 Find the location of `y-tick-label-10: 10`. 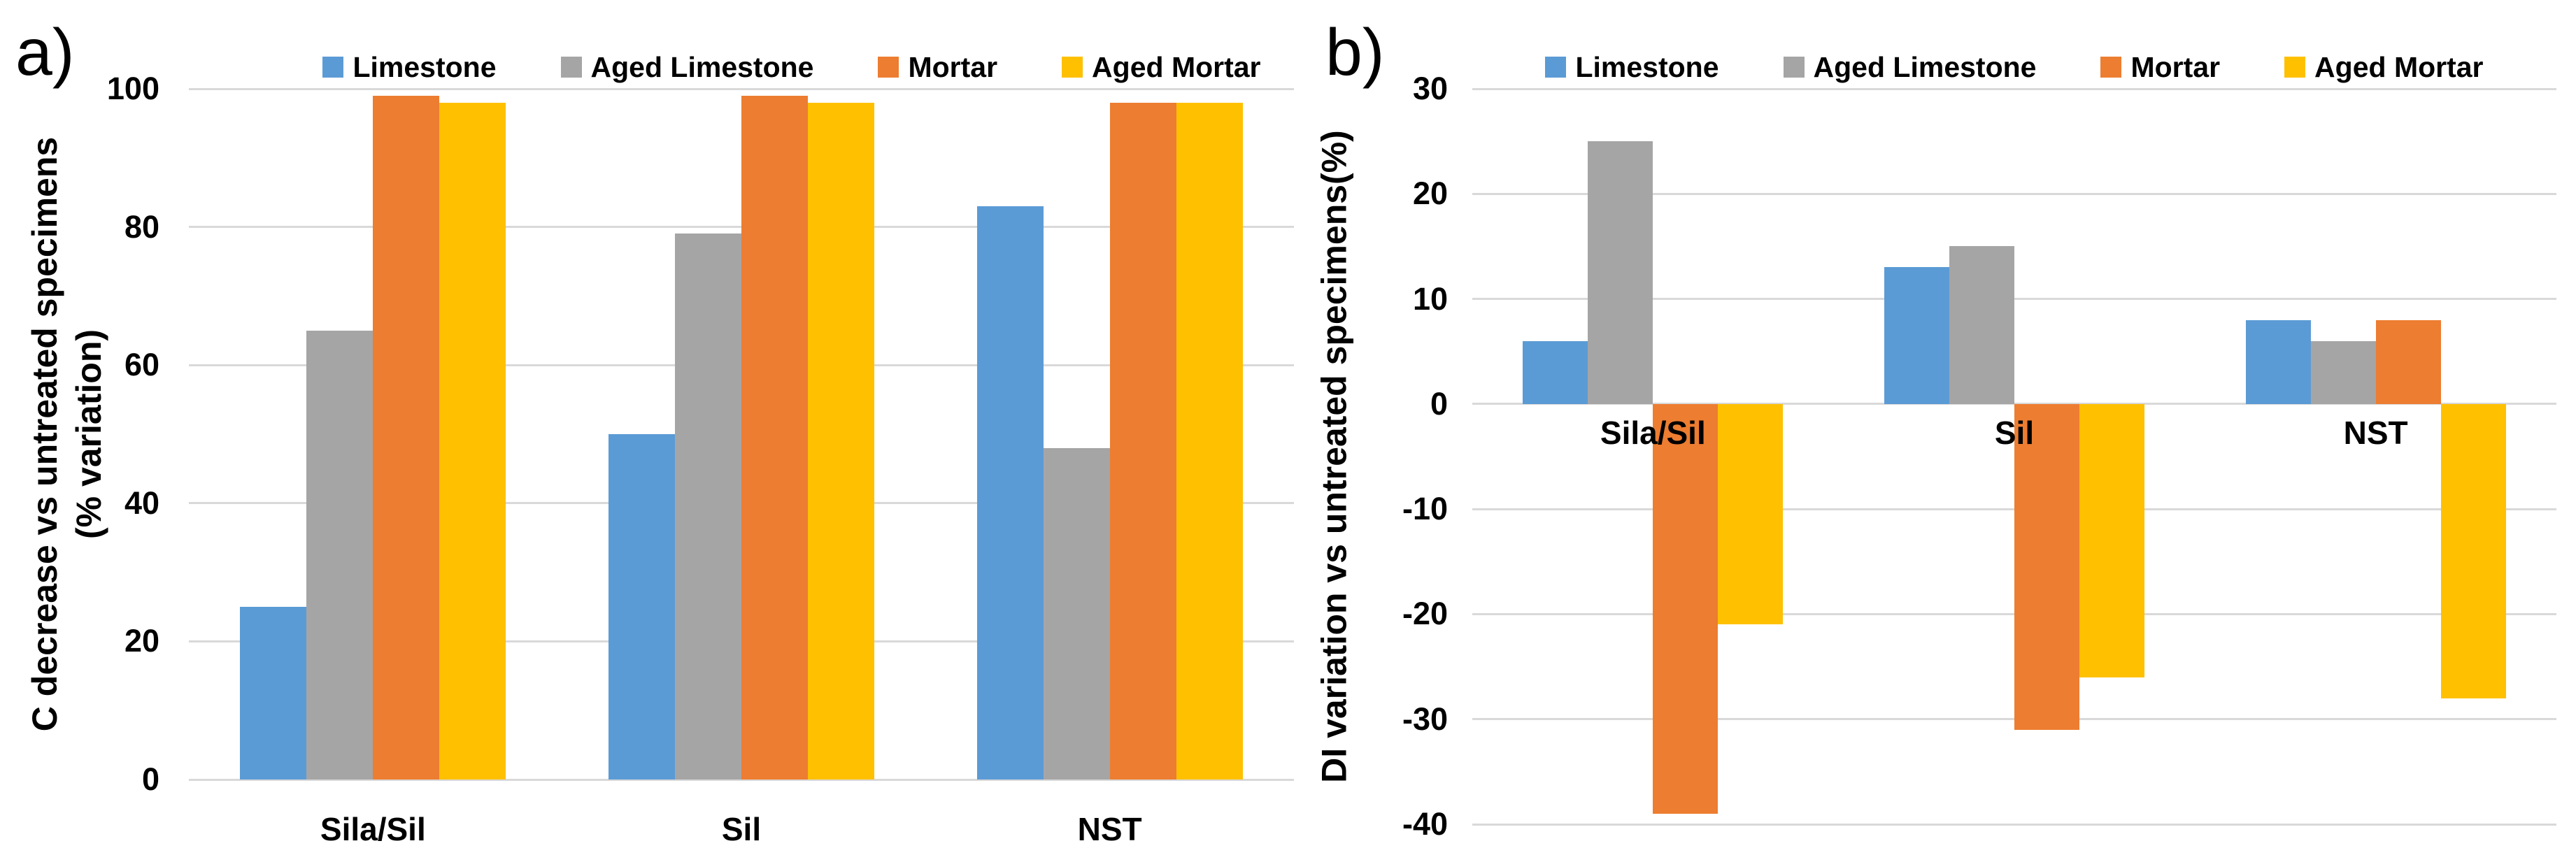

y-tick-label-10: 10 is located at coordinates (1430, 298).